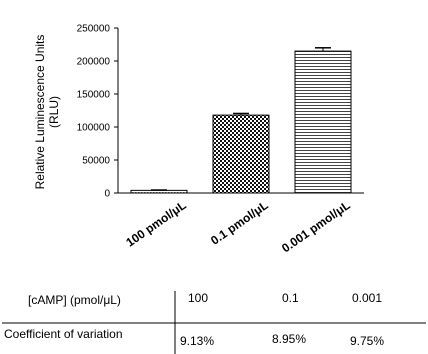  I want to click on x-tick-label: 0.001 pmol/μL, so click(316, 226).